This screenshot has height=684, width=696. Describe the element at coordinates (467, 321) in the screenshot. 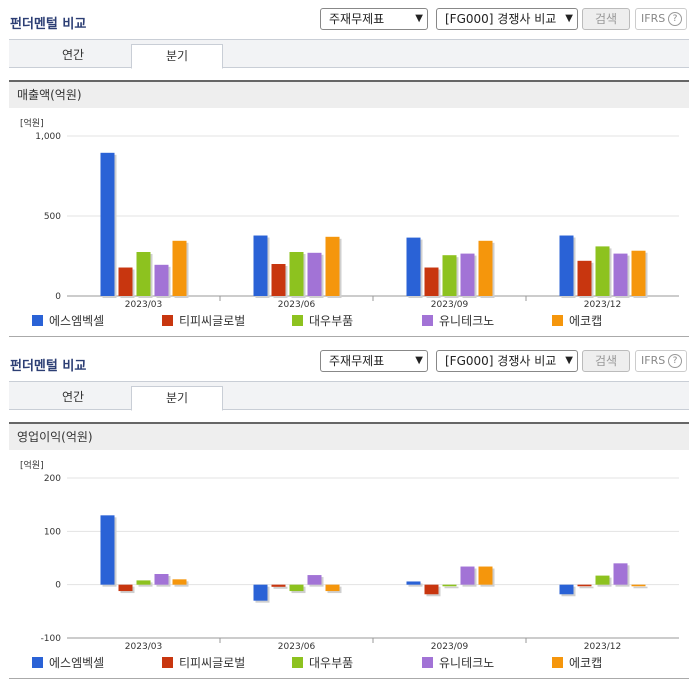

I see `legend-label: 유니테크노` at that location.